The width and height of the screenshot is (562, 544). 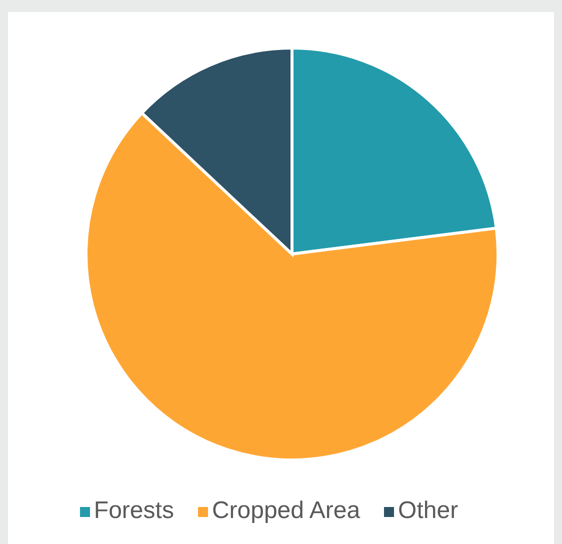 What do you see at coordinates (428, 510) in the screenshot?
I see `legend-label: Other` at bounding box center [428, 510].